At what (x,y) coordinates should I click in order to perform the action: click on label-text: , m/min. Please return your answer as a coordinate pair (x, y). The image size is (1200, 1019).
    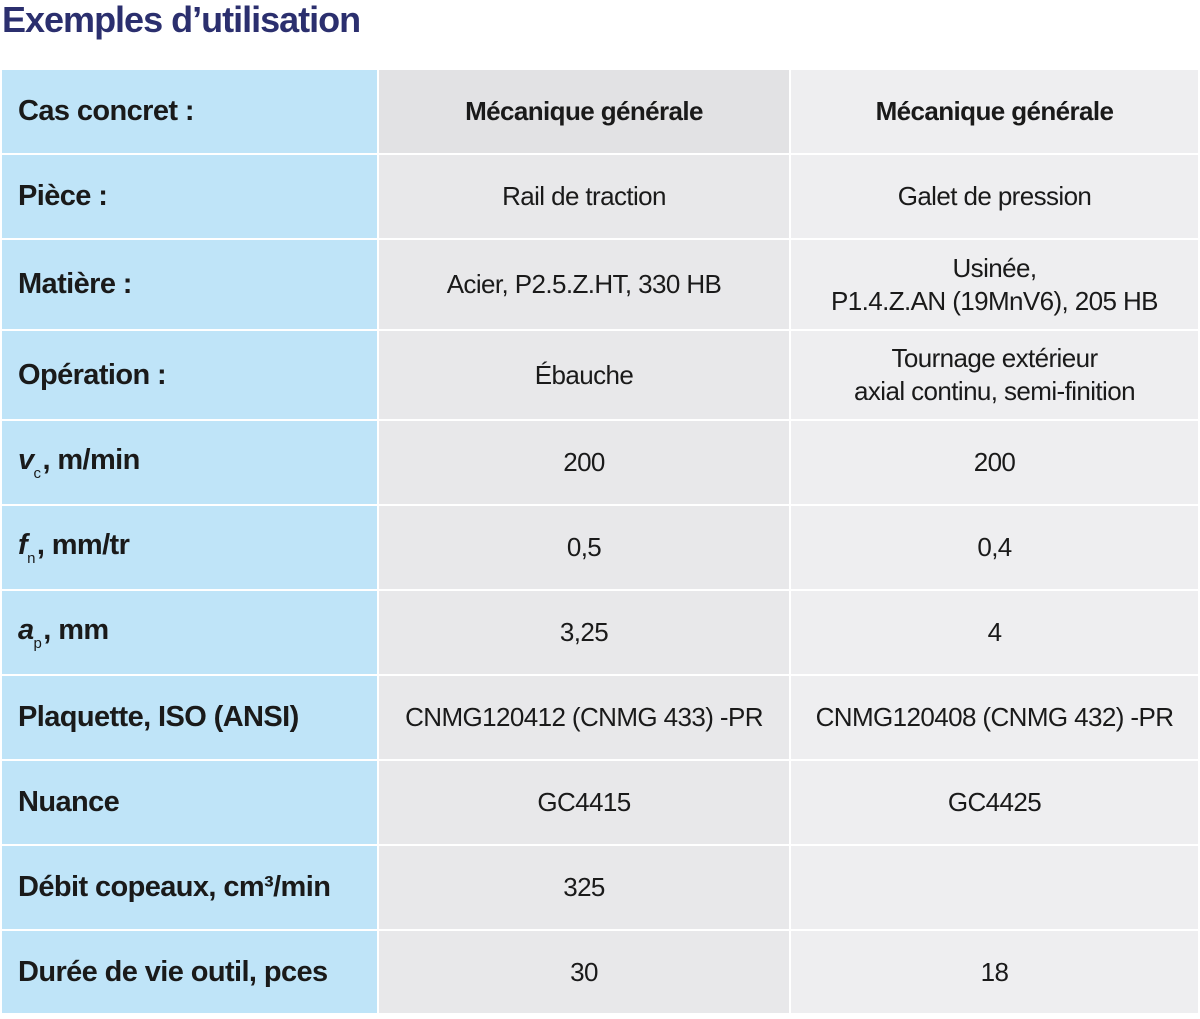
    Looking at the image, I should click on (91, 460).